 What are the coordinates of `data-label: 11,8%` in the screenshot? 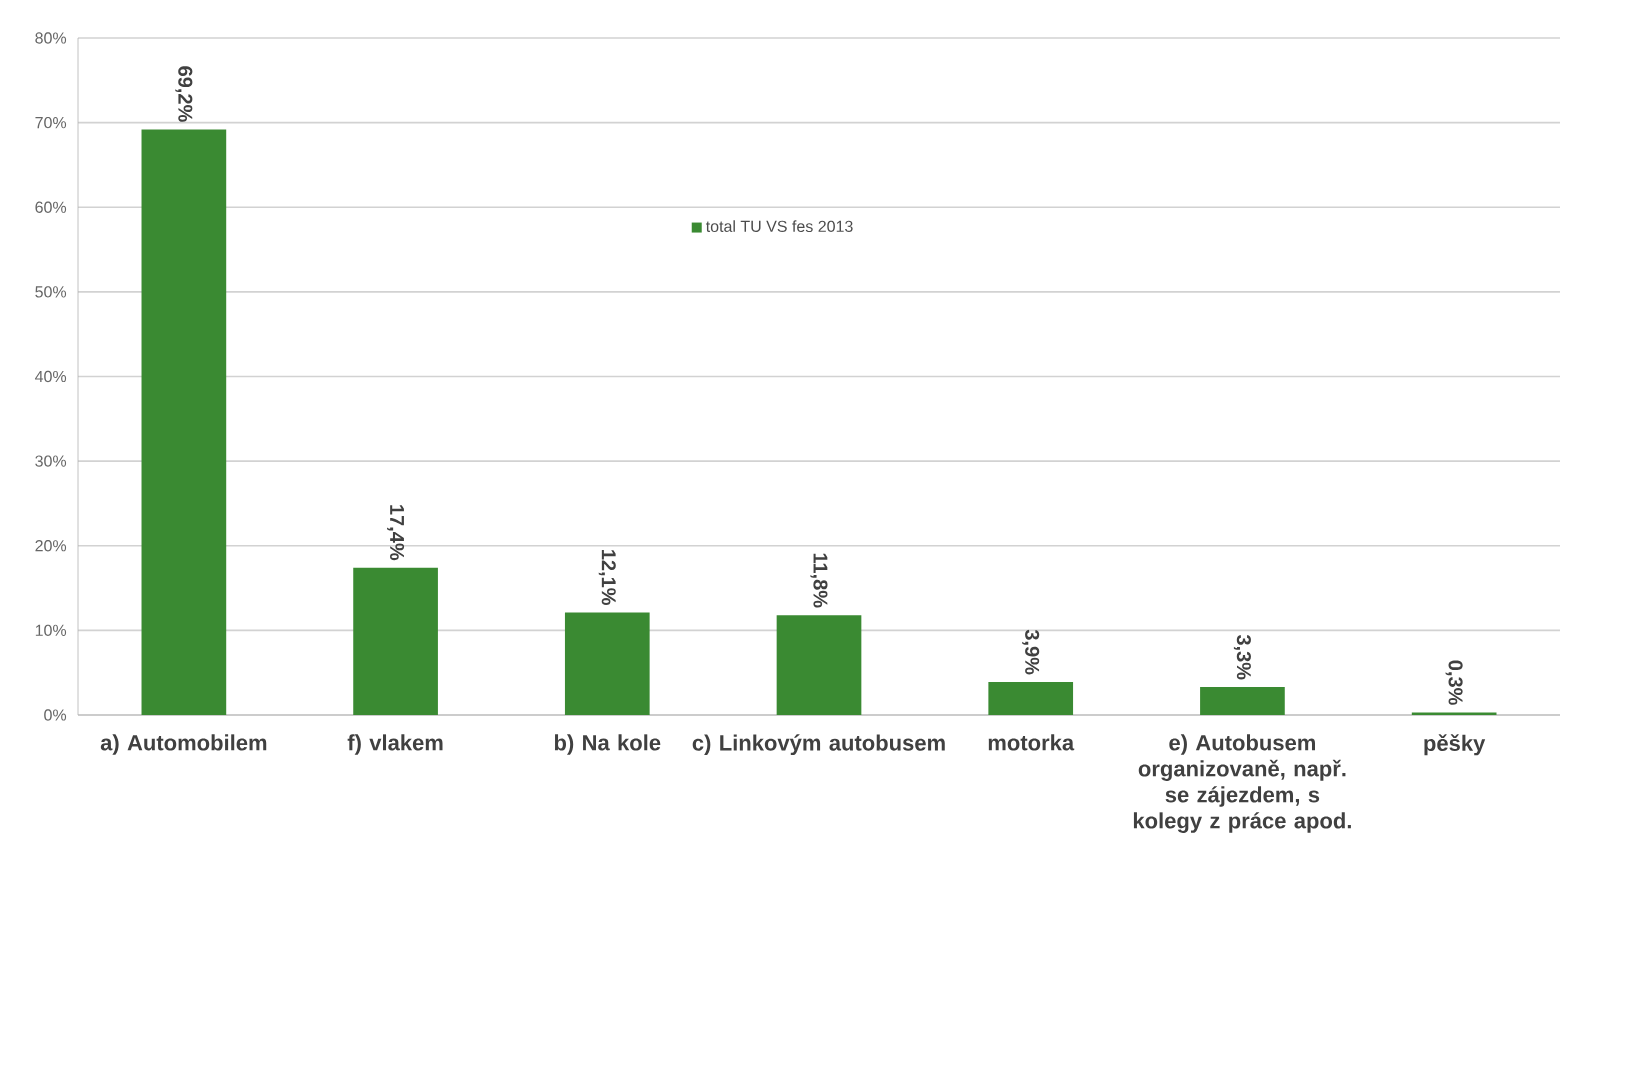 It's located at (819, 580).